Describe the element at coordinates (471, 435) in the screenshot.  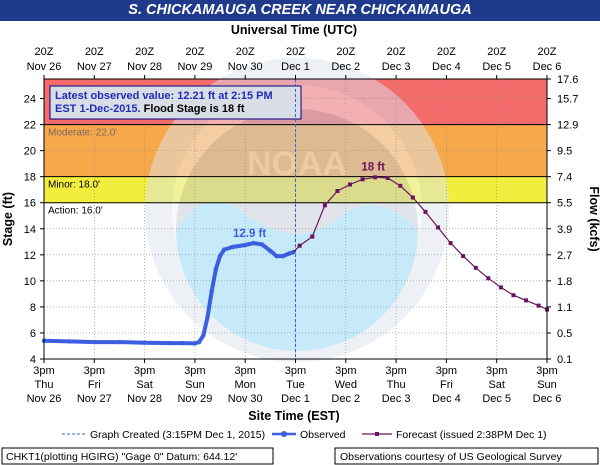
I see `legend-forecast-label: Forecast (issued 2:38PM Dec 1)` at that location.